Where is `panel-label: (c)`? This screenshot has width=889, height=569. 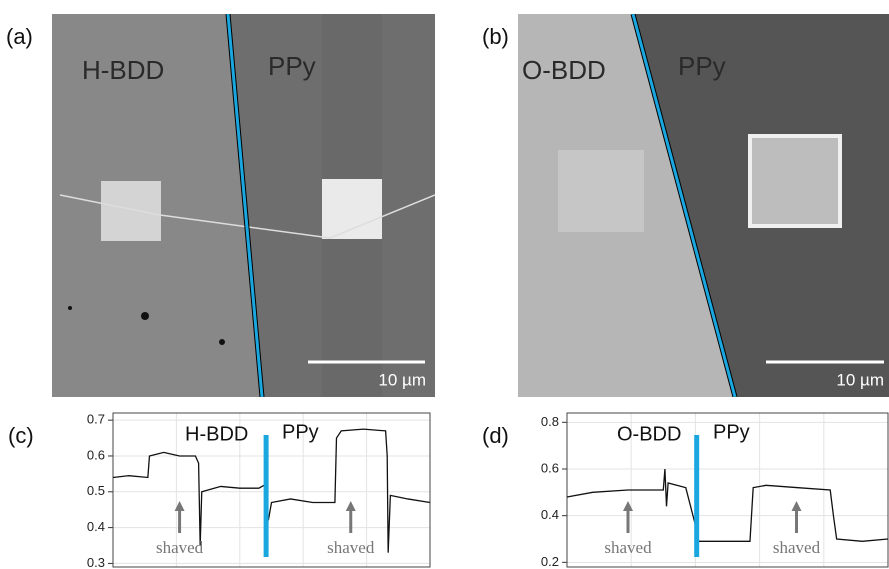
panel-label: (c) is located at coordinates (21, 435).